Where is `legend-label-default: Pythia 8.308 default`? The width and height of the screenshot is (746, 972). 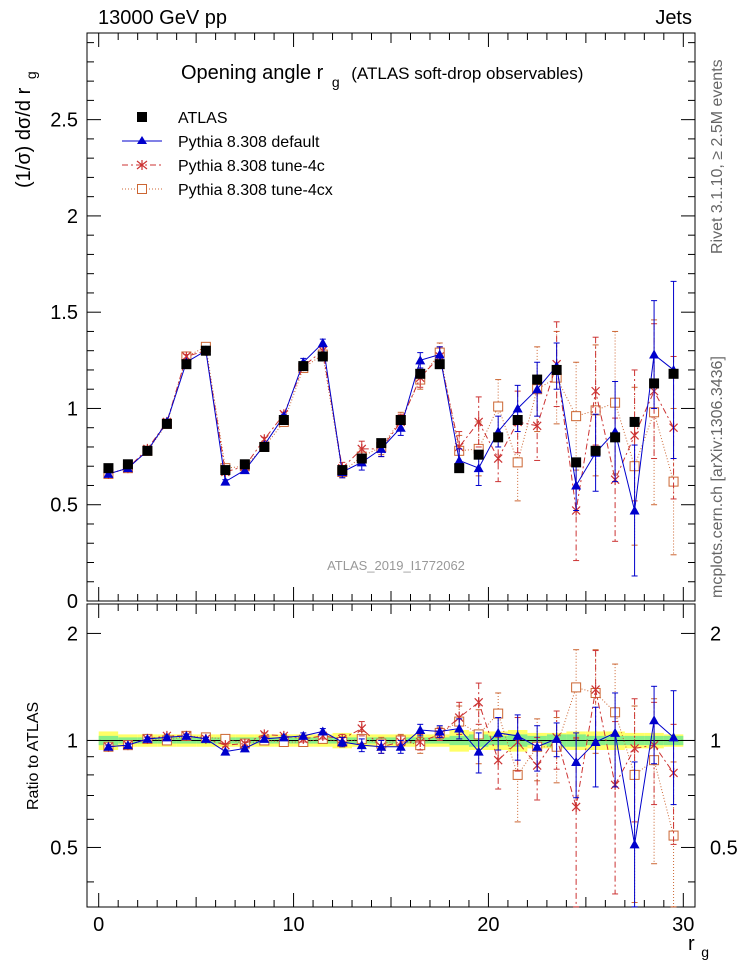
legend-label-default: Pythia 8.308 default is located at coordinates (249, 142).